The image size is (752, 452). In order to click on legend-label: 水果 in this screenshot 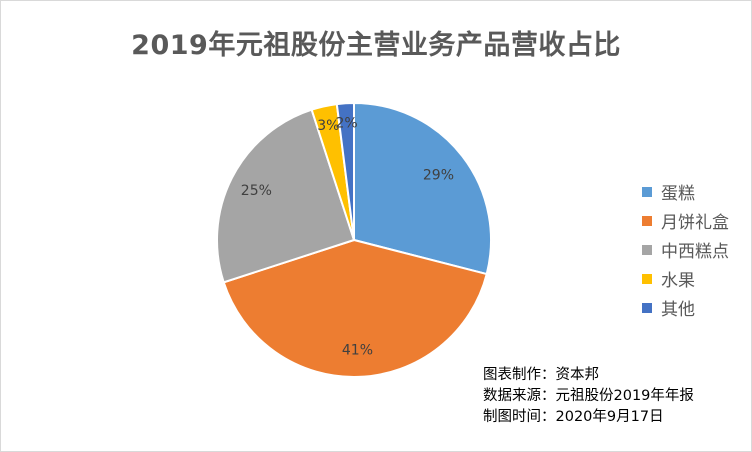, I will do `click(678, 281)`.